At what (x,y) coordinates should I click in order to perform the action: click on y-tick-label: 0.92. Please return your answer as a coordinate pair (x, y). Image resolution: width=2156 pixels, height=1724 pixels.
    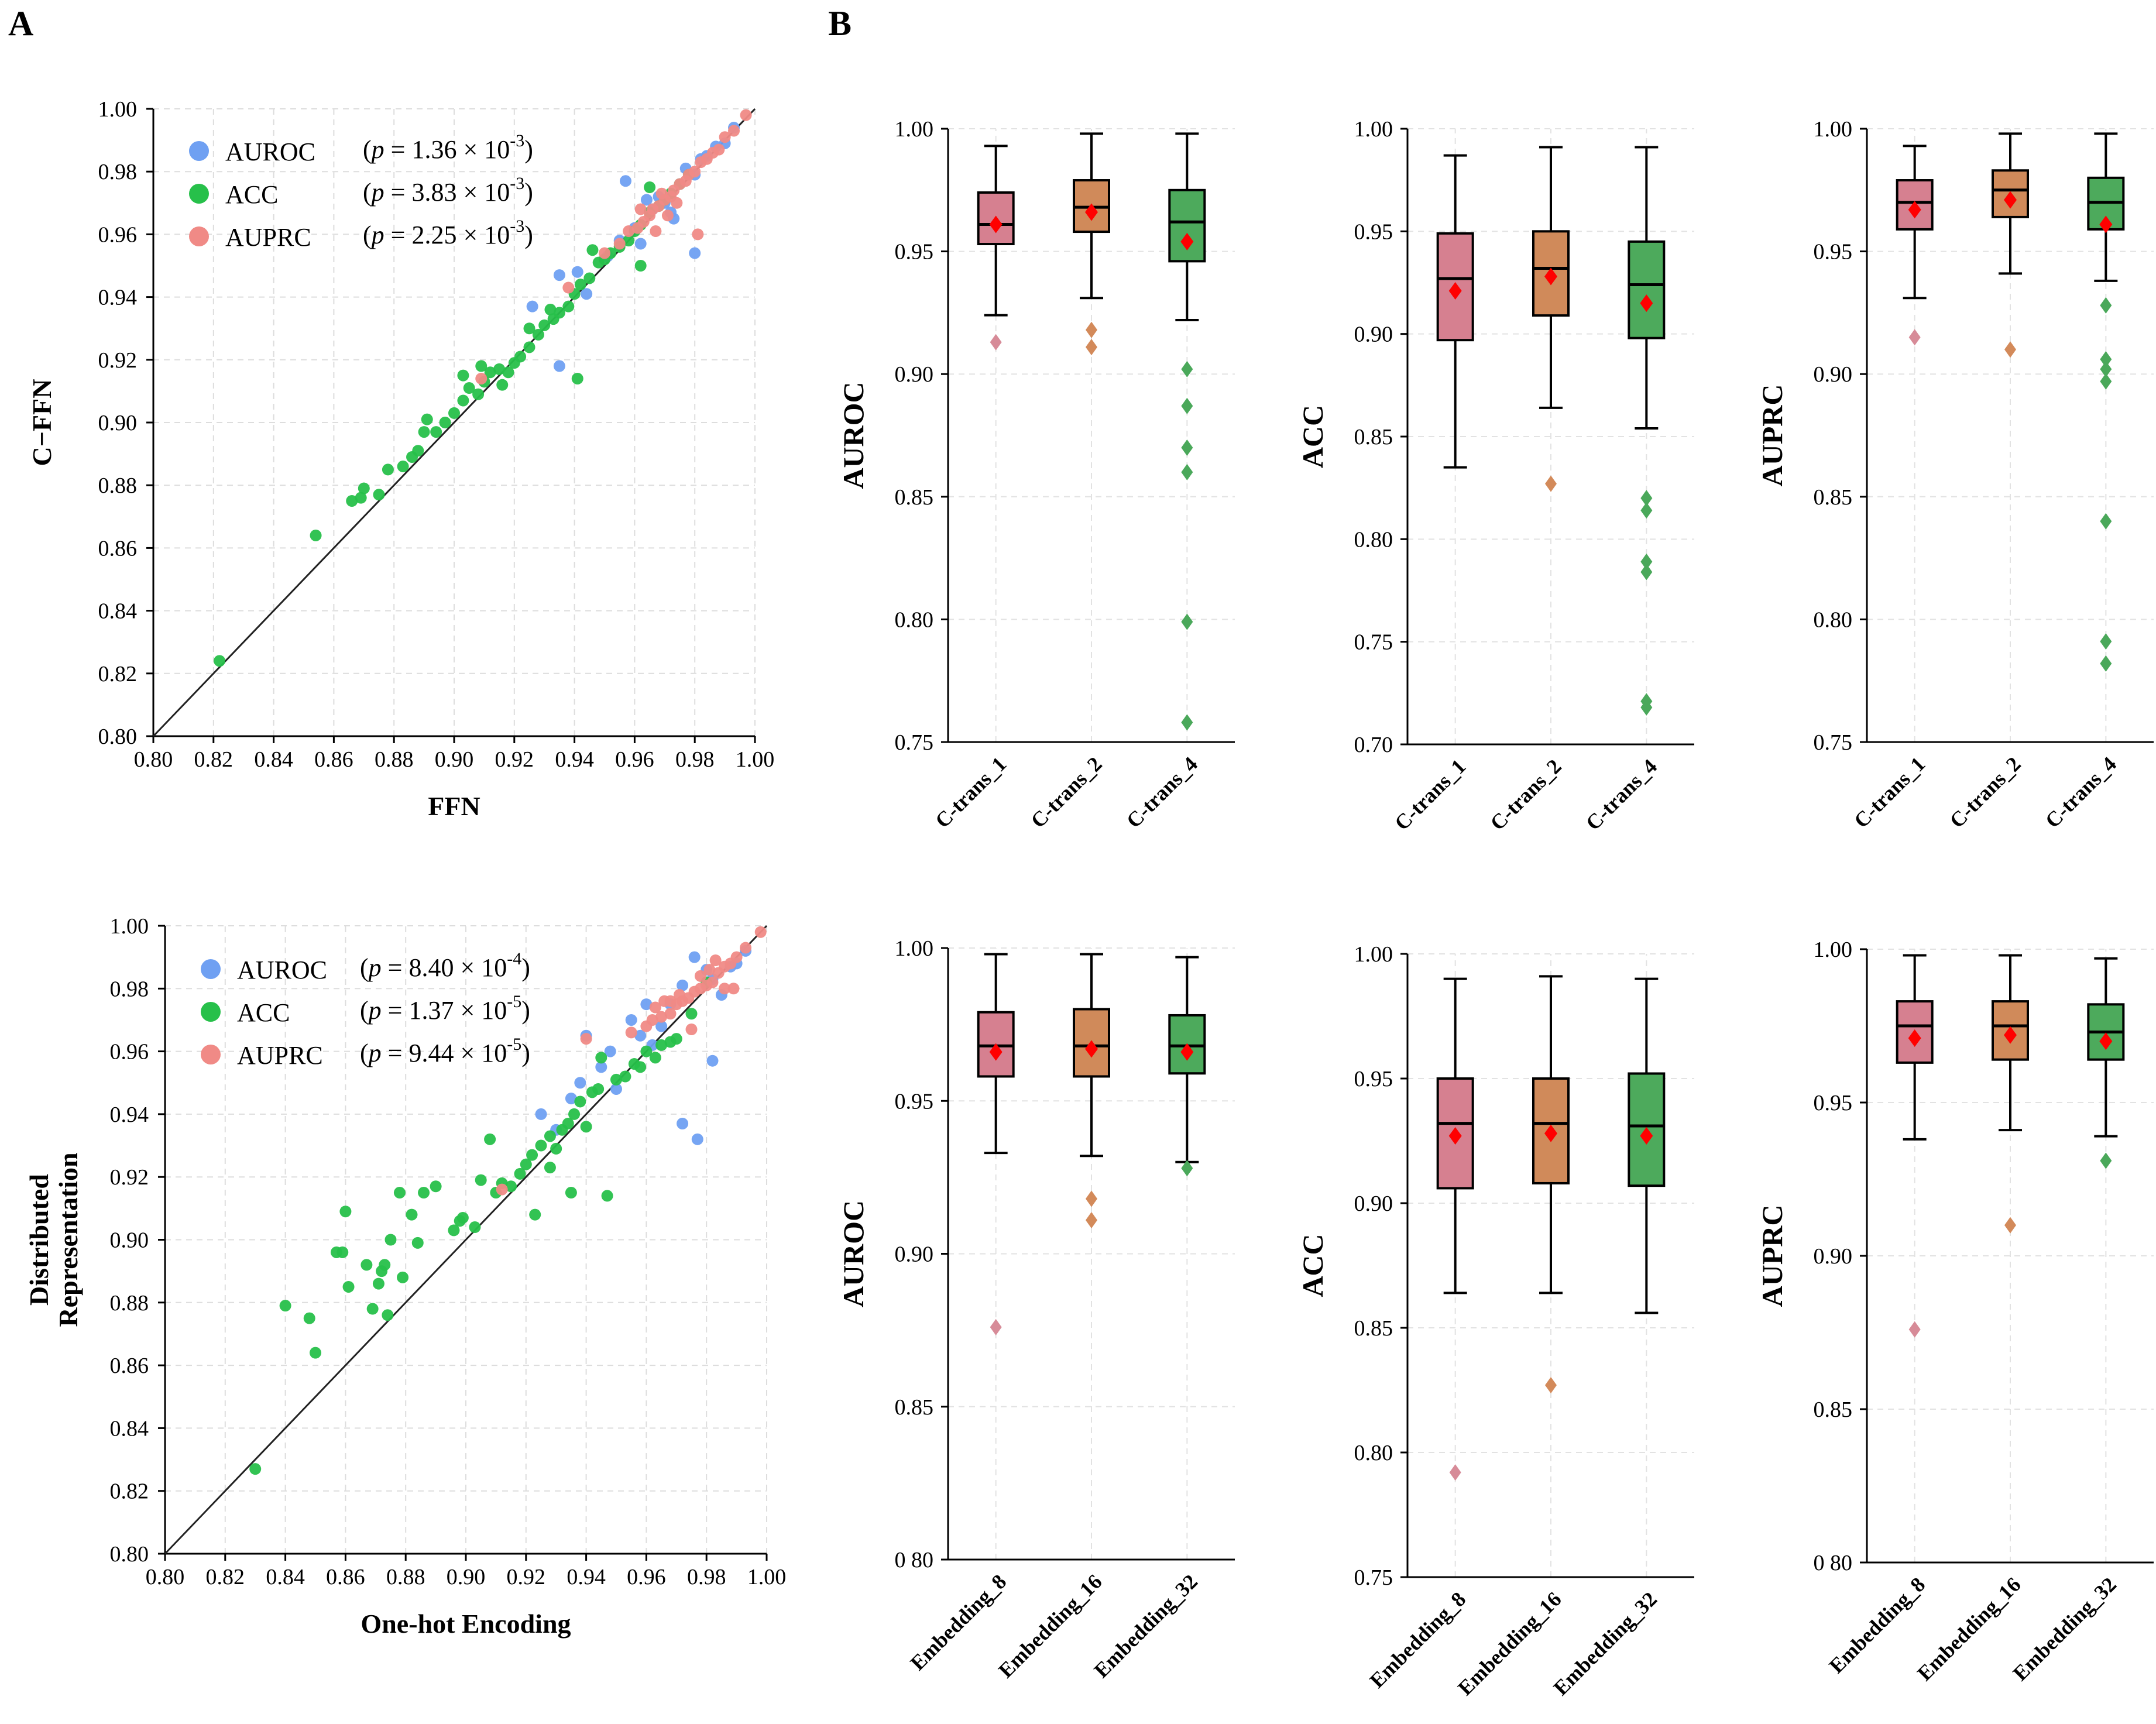
    Looking at the image, I should click on (129, 1177).